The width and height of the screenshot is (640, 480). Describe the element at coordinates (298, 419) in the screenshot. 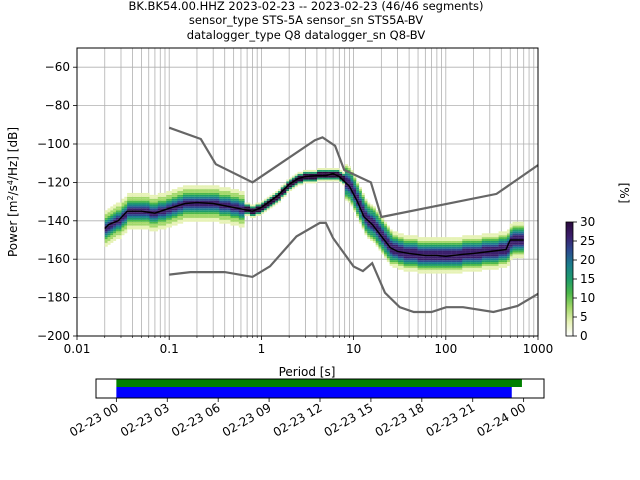

I see `timeline-tick-label: 02-23 12` at that location.